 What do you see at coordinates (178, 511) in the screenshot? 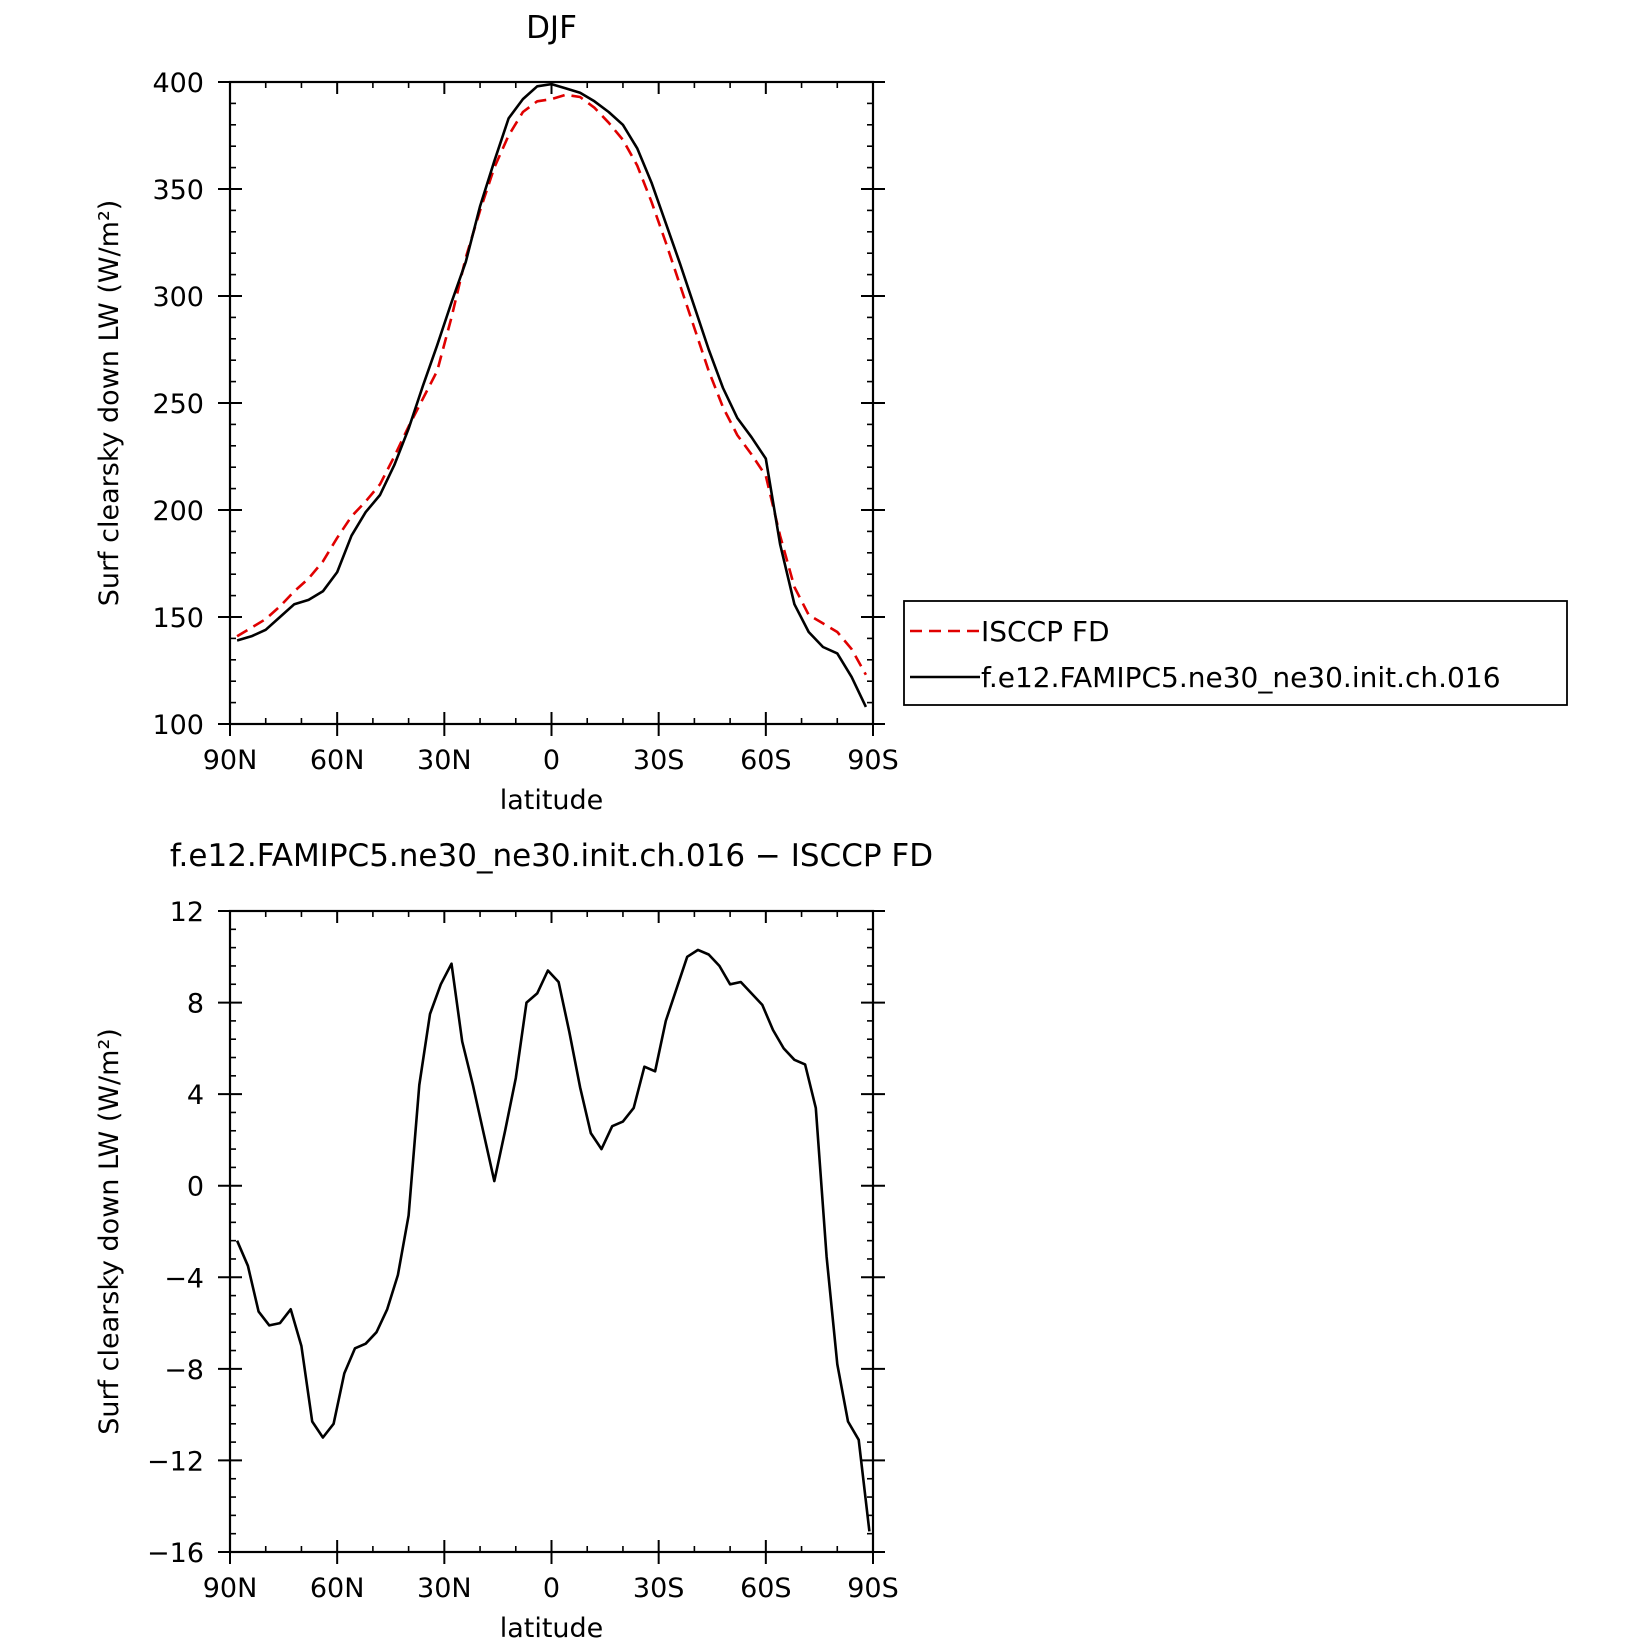
I see `y-tick-label: 200` at bounding box center [178, 511].